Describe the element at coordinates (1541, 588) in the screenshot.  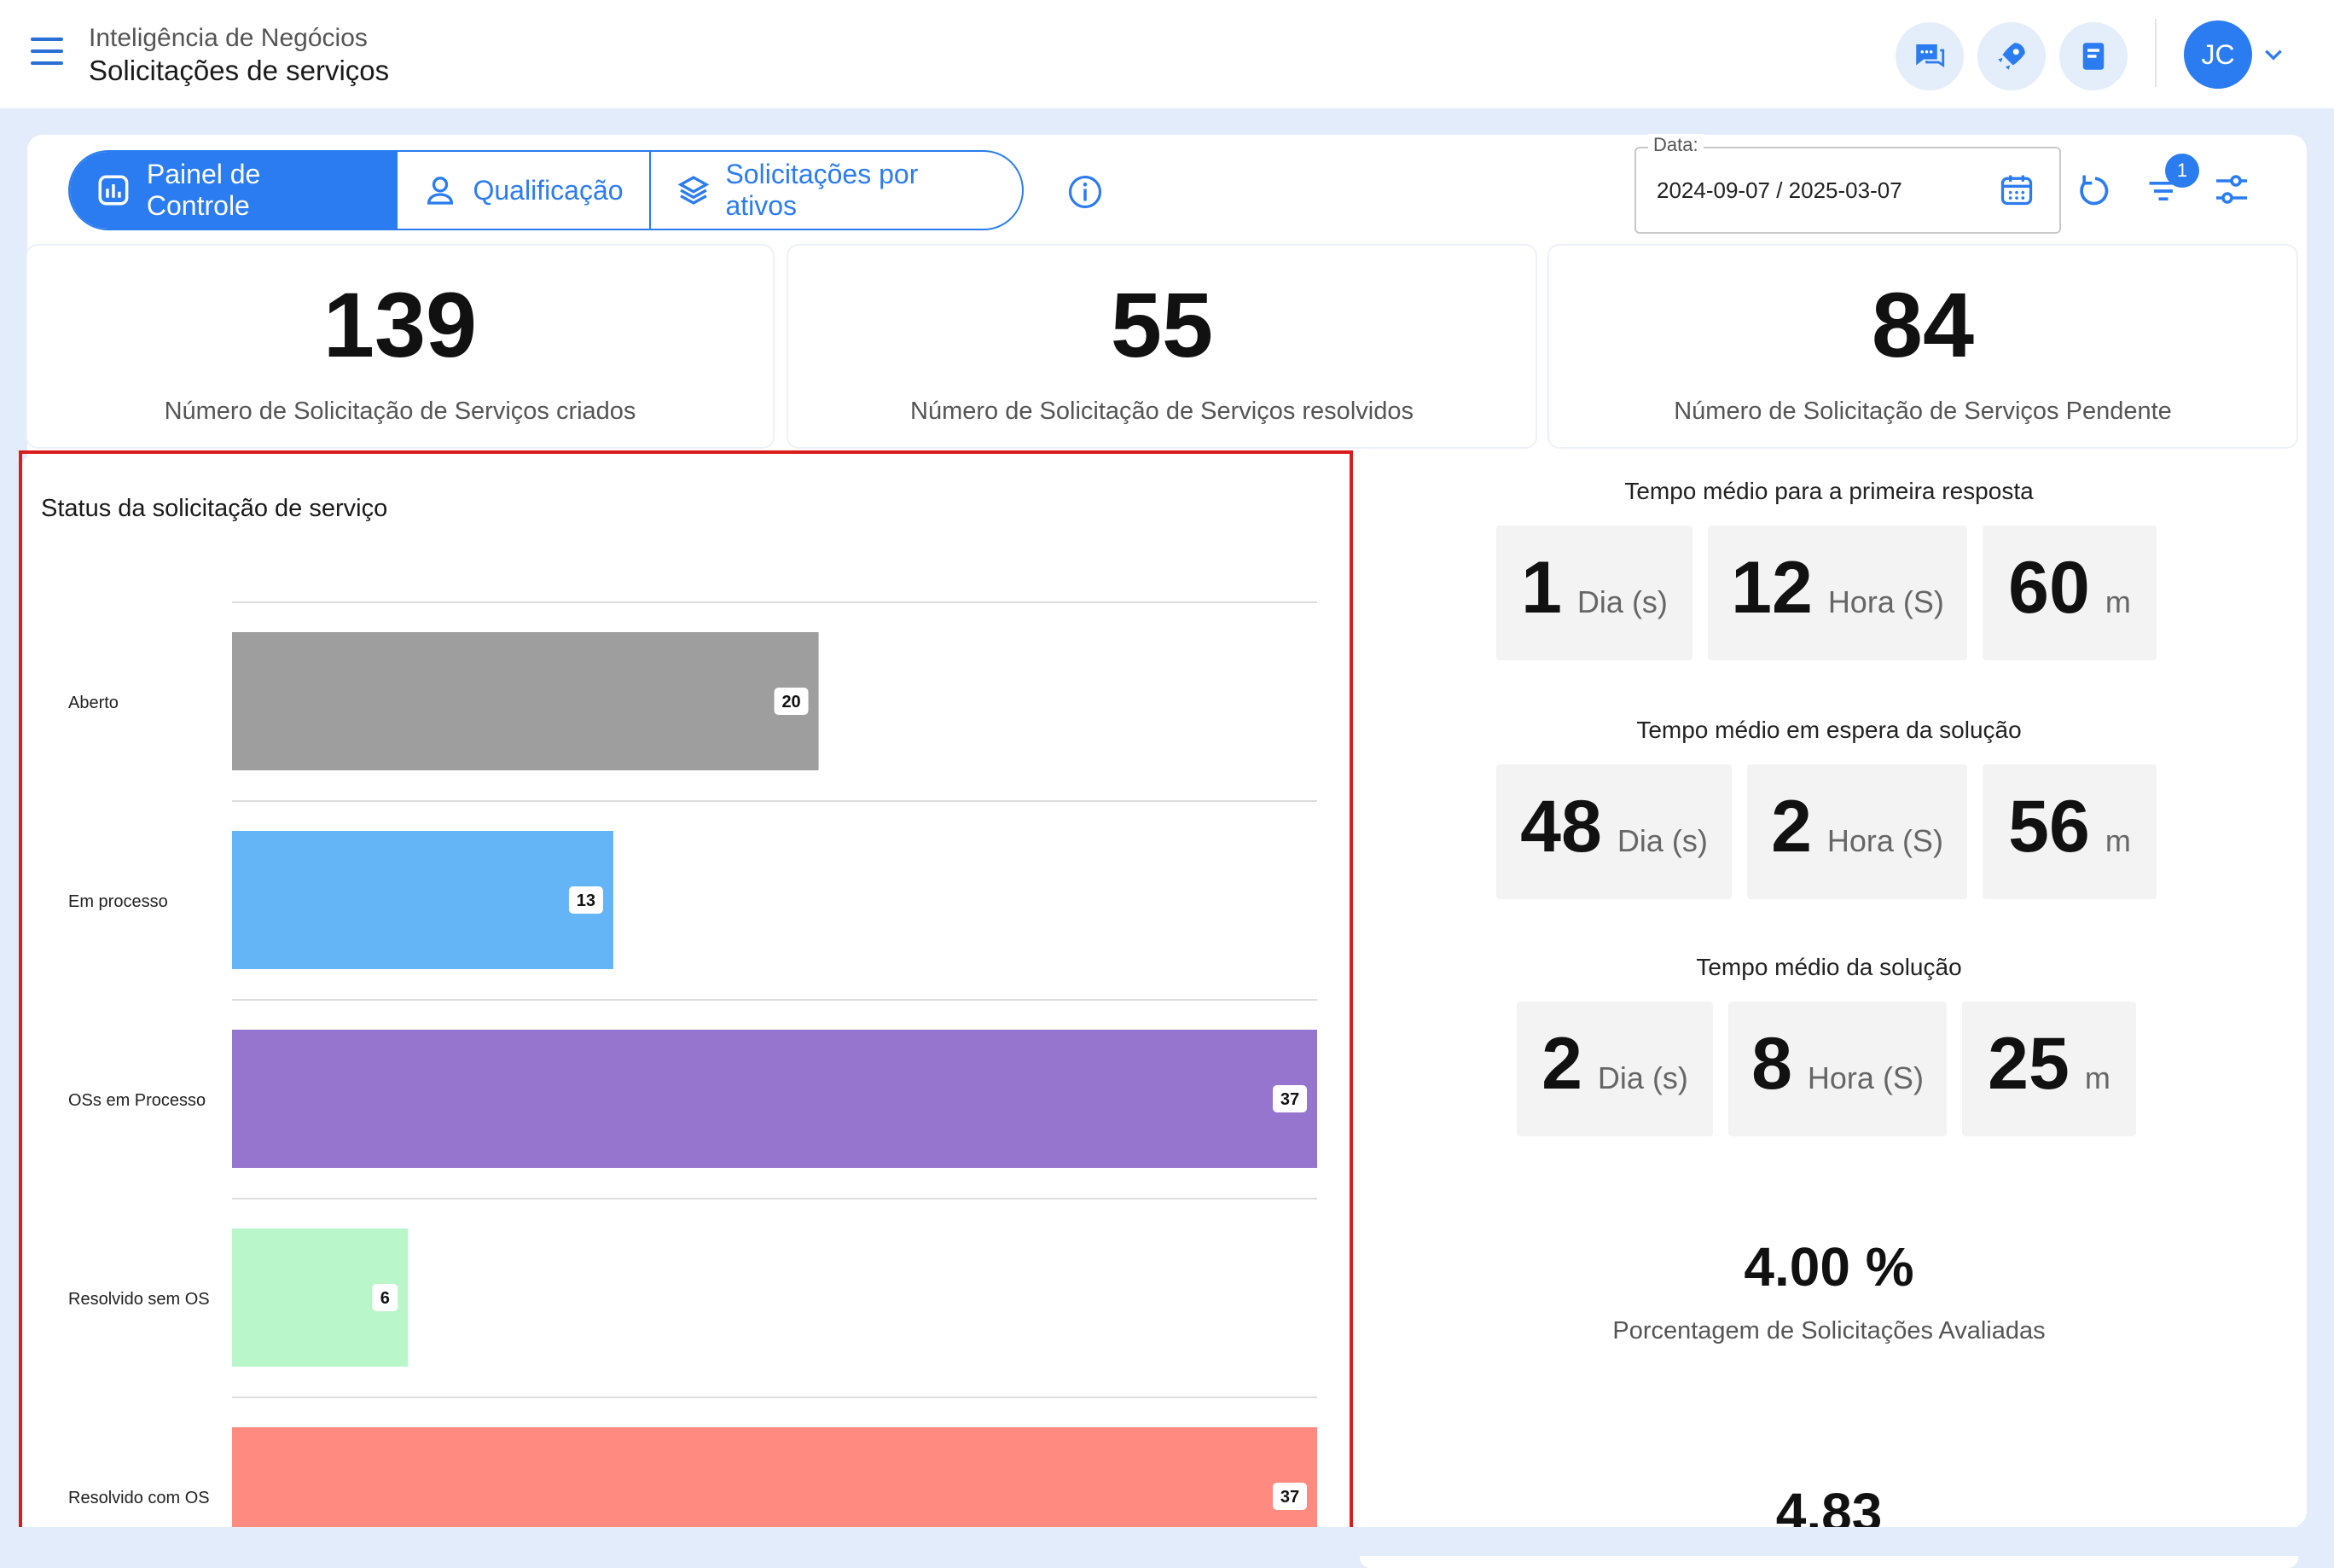
I see `days-value: 1` at that location.